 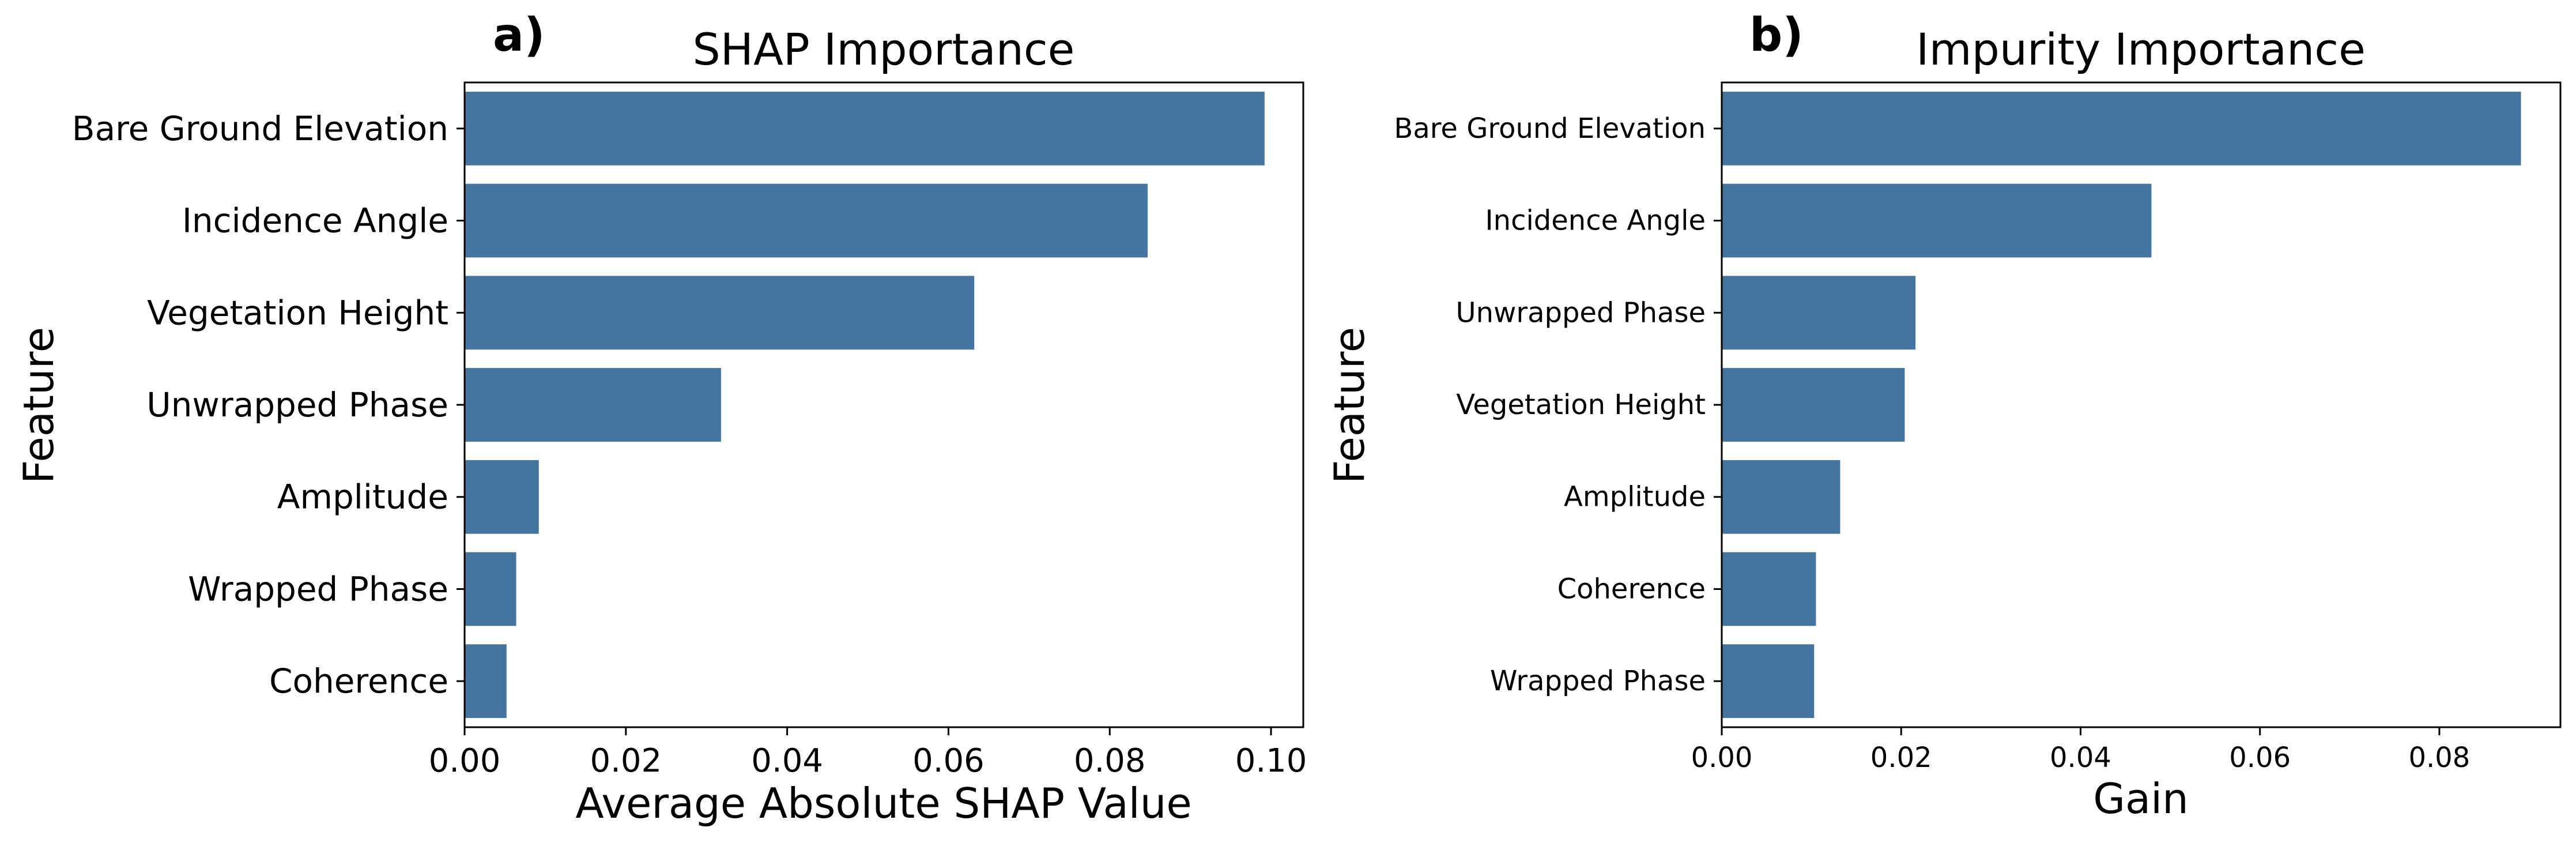 I want to click on category-label-impurity-2: Unwrapped Phase, so click(x=1581, y=312).